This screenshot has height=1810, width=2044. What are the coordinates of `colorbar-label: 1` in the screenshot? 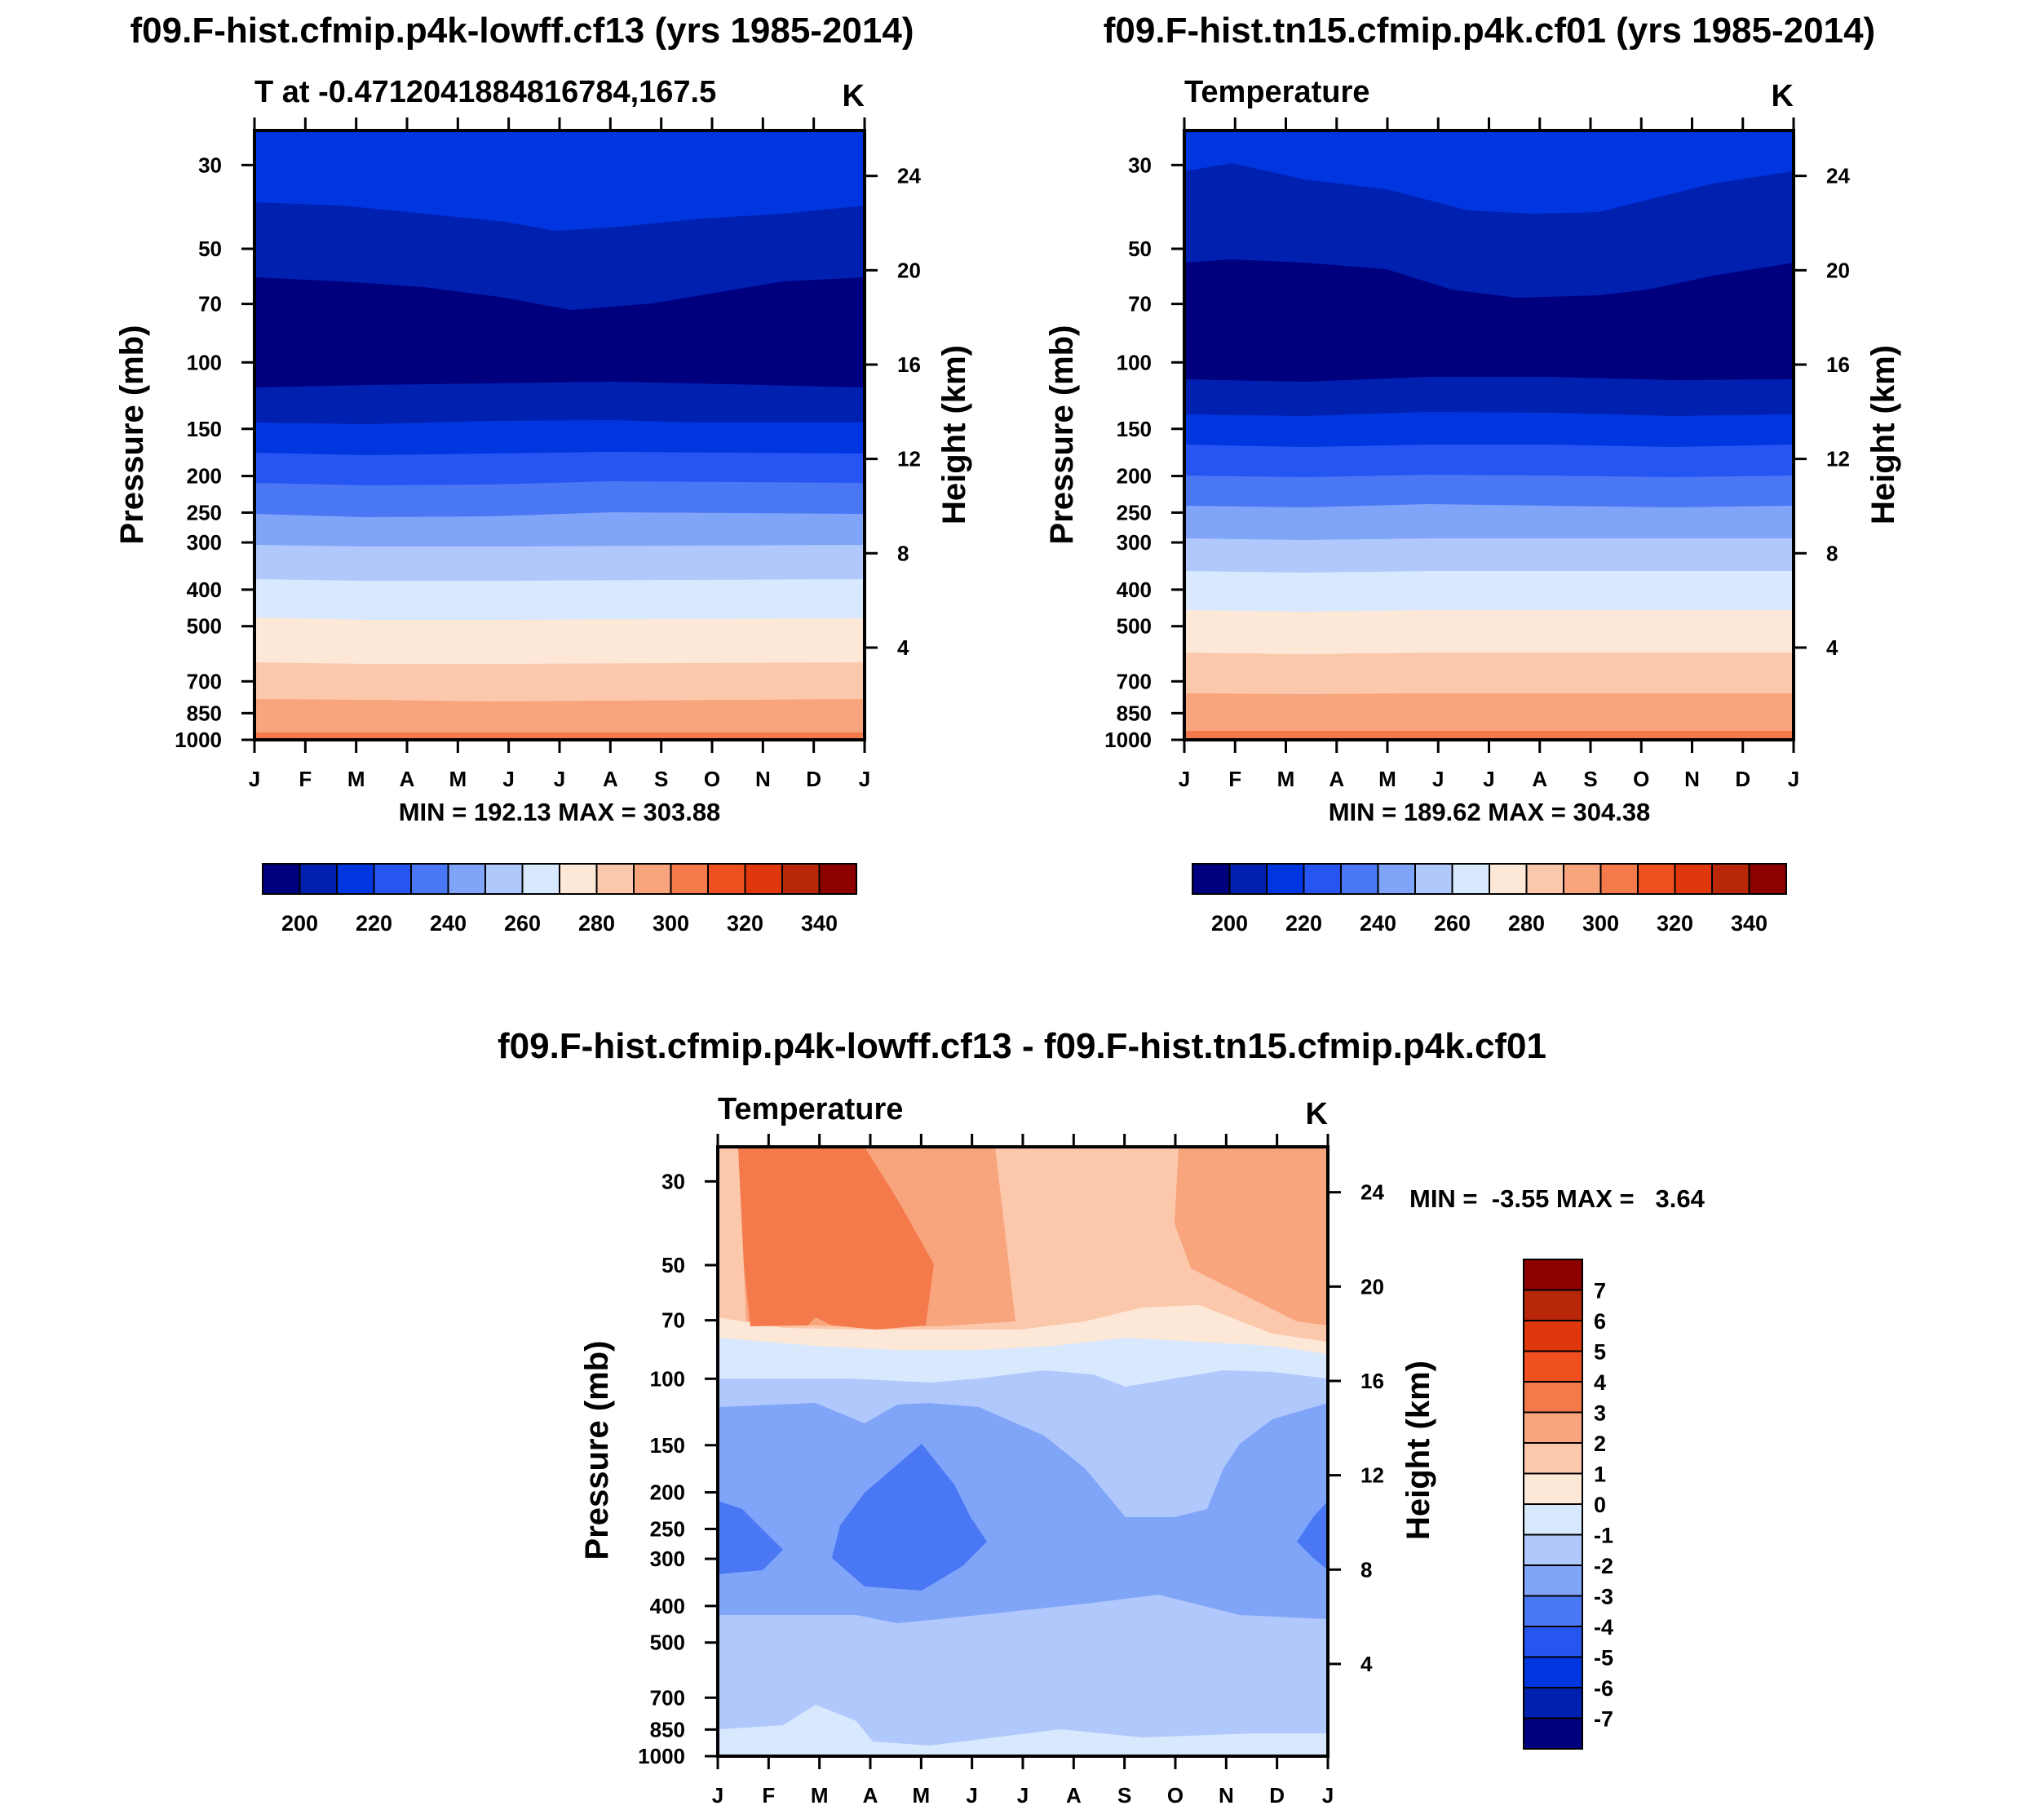 It's located at (1600, 1475).